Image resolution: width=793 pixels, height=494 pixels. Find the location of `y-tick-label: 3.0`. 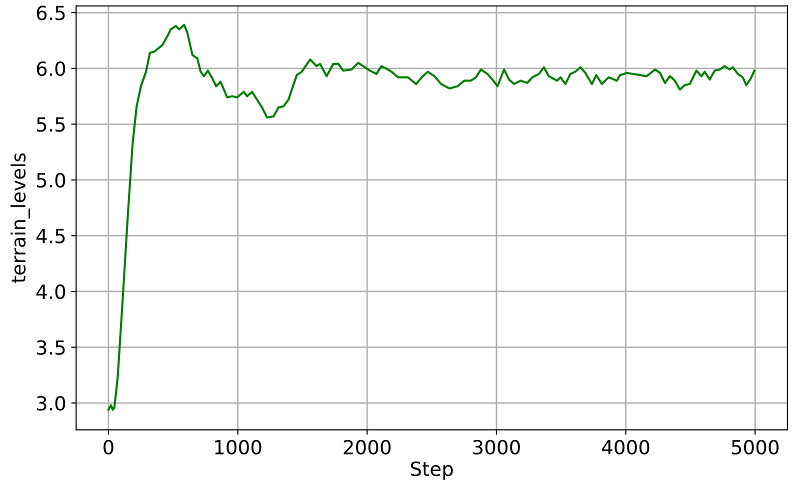

y-tick-label: 3.0 is located at coordinates (51, 403).